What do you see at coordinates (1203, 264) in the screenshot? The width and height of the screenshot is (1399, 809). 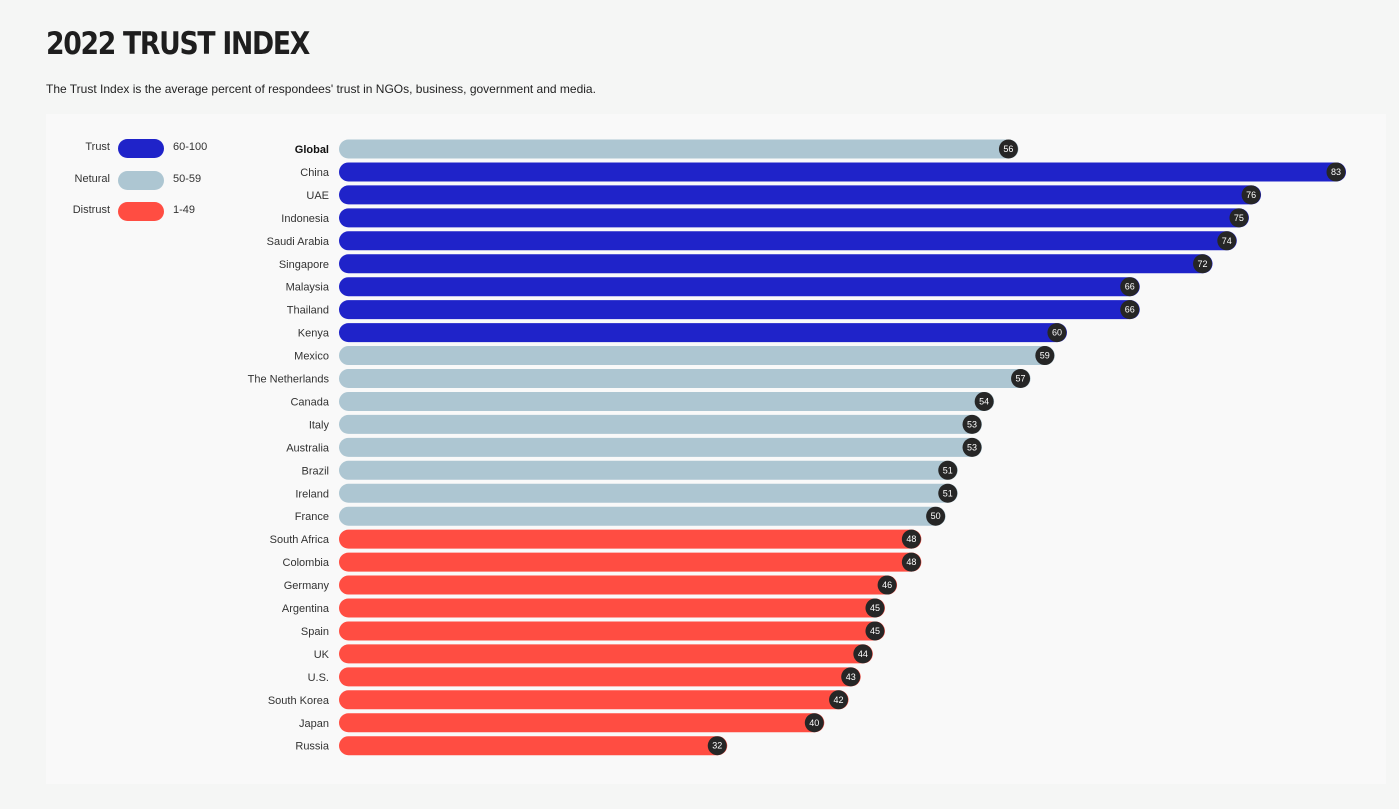 I see `value-badge-singapore` at bounding box center [1203, 264].